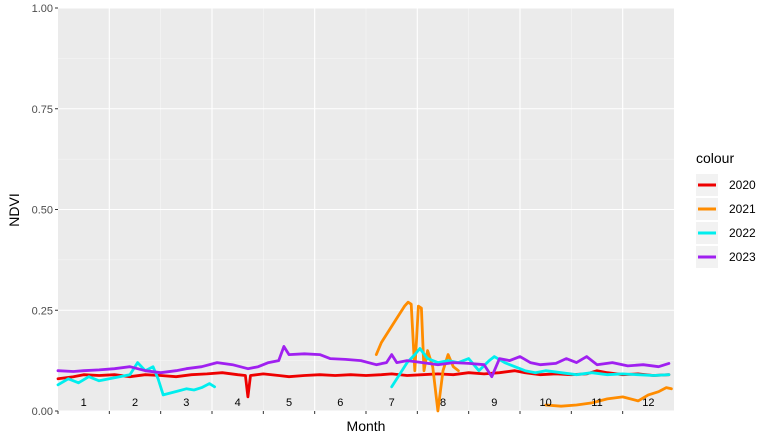 This screenshot has height=442, width=773. Describe the element at coordinates (340, 403) in the screenshot. I see `month-label: 6` at that location.